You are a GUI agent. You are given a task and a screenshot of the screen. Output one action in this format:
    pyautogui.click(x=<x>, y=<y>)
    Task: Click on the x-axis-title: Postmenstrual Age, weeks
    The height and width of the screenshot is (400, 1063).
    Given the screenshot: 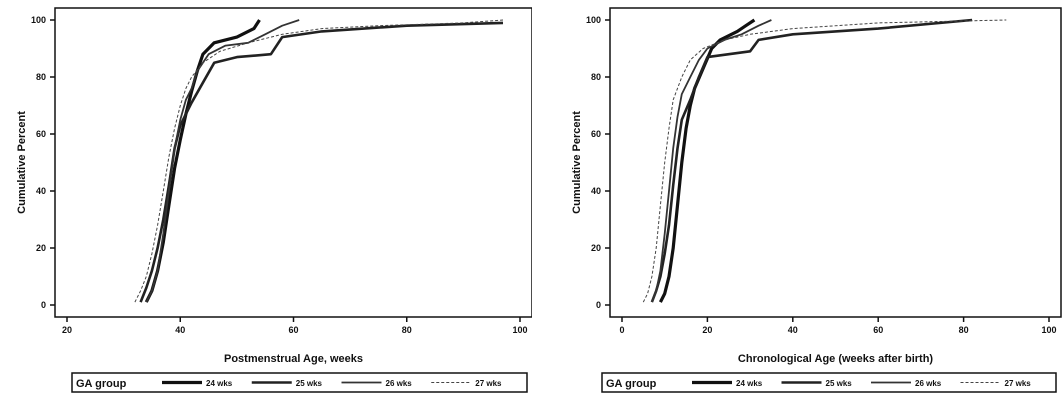 What is the action you would take?
    pyautogui.click(x=293, y=359)
    